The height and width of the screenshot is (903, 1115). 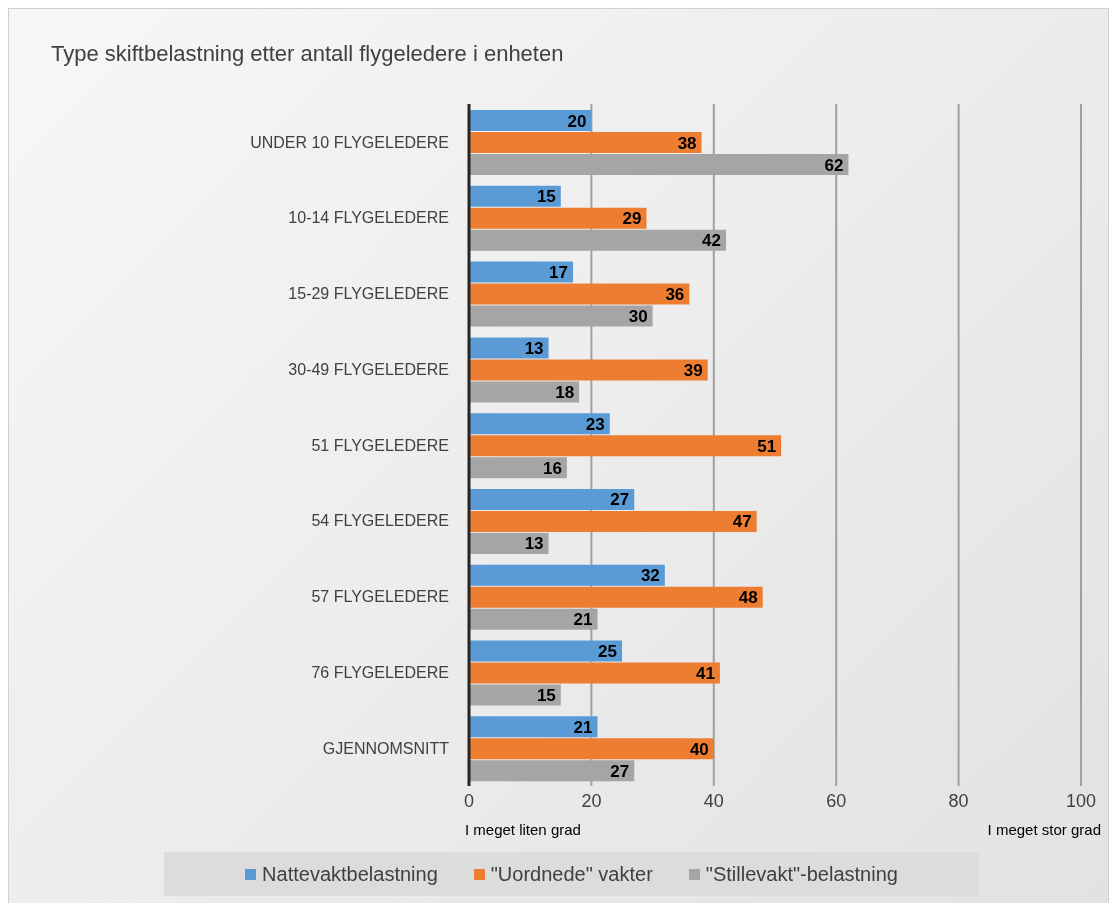 What do you see at coordinates (650, 576) in the screenshot?
I see `data-label: 32` at bounding box center [650, 576].